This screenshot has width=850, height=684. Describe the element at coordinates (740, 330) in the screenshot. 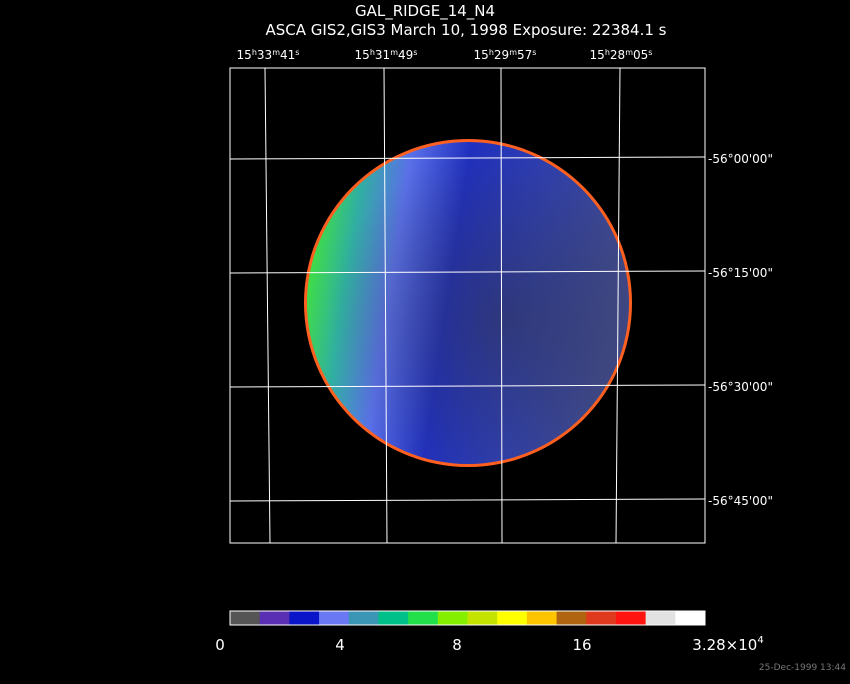

I see `dec-labels: -56°00'00" -56°15'00" -56°30'00" -56°45'00"` at that location.